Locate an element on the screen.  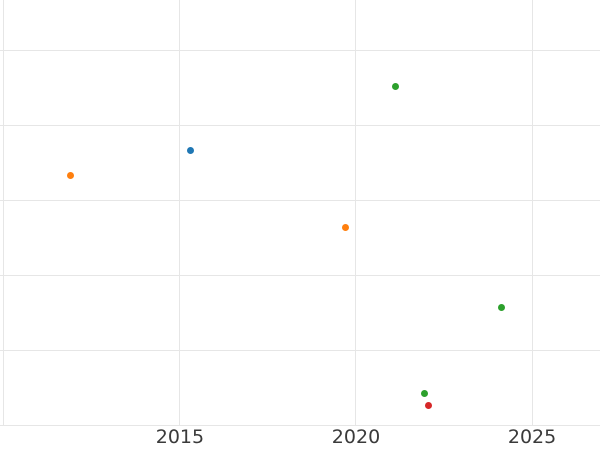
vertical-gridline-2015 is located at coordinates (180, 213).